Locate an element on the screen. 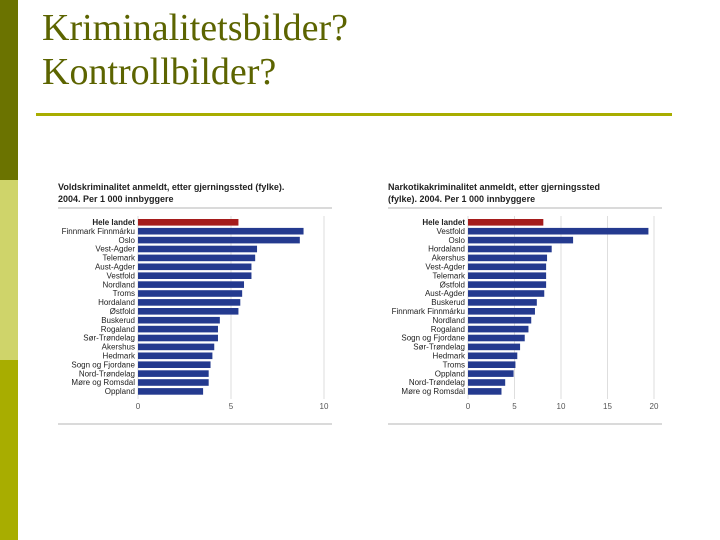  drug-crime-chart-x-tick-label: 10 is located at coordinates (561, 406).